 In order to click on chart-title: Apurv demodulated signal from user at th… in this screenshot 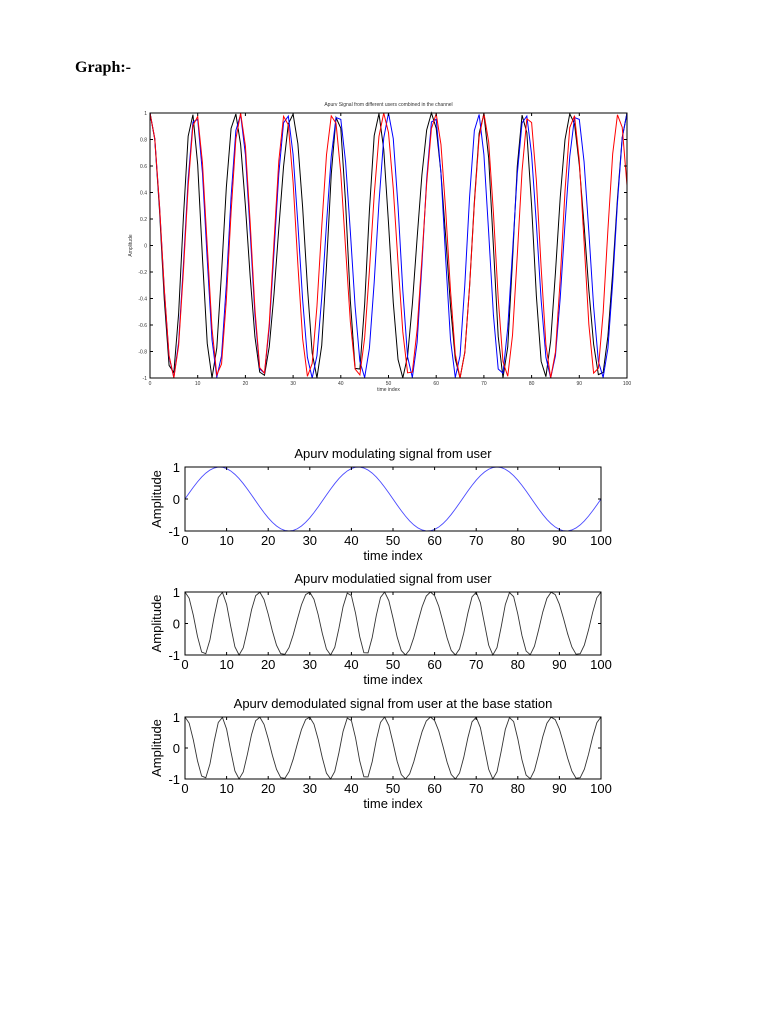, I will do `click(393, 703)`.